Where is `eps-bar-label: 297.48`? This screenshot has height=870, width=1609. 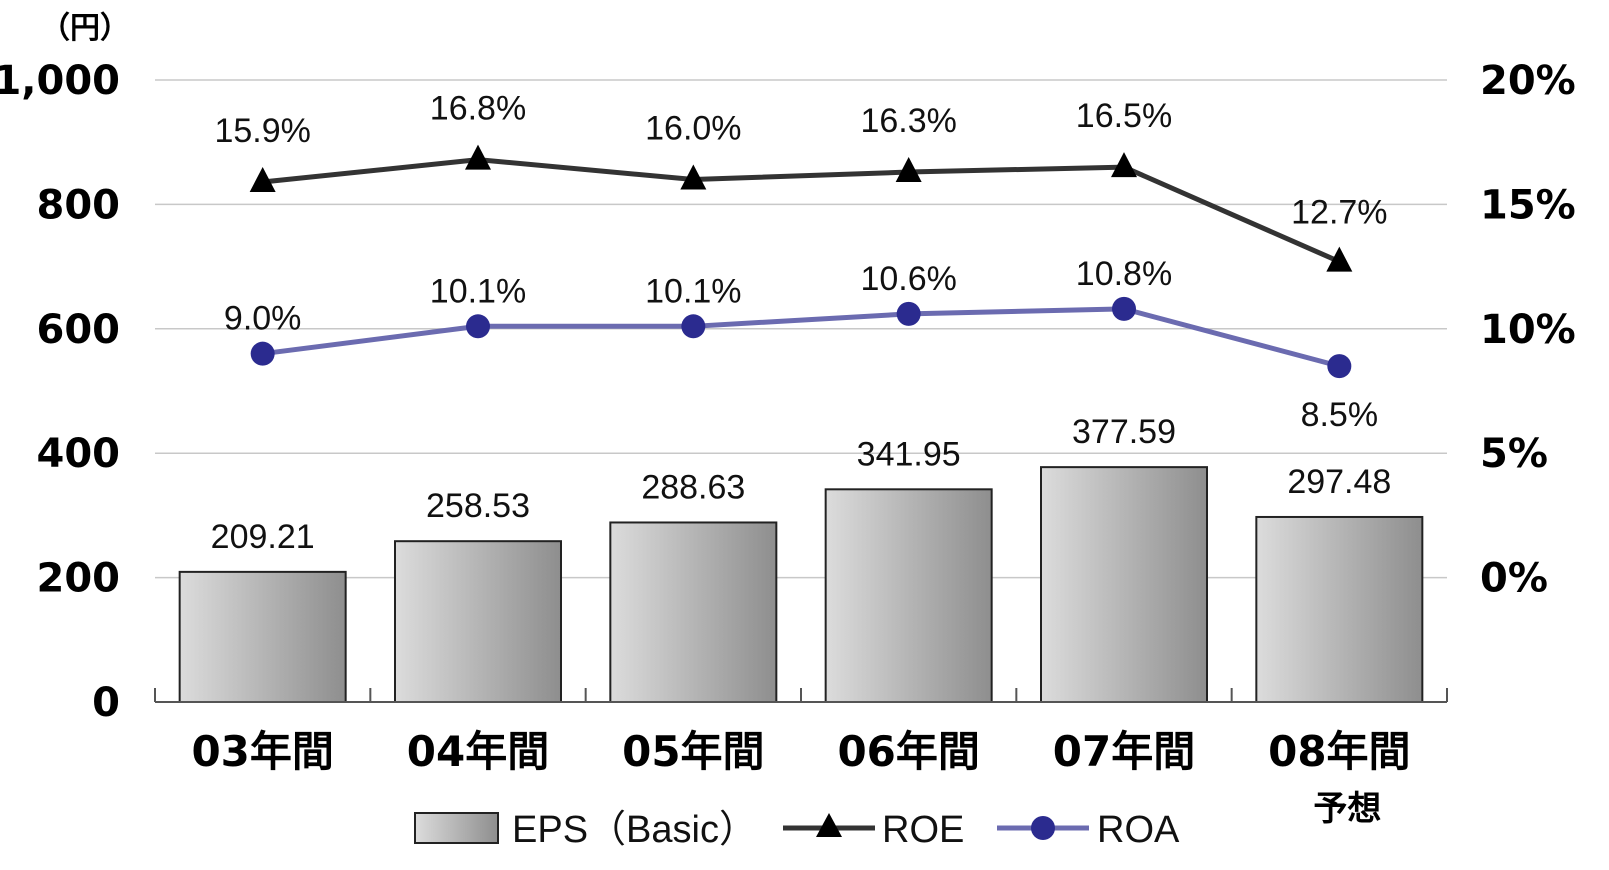 eps-bar-label: 297.48 is located at coordinates (1339, 482).